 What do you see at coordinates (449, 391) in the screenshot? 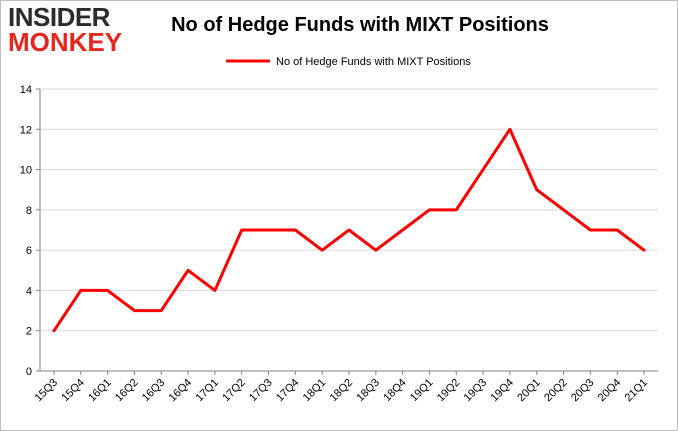
I see `x-tick-label: 19Q2` at bounding box center [449, 391].